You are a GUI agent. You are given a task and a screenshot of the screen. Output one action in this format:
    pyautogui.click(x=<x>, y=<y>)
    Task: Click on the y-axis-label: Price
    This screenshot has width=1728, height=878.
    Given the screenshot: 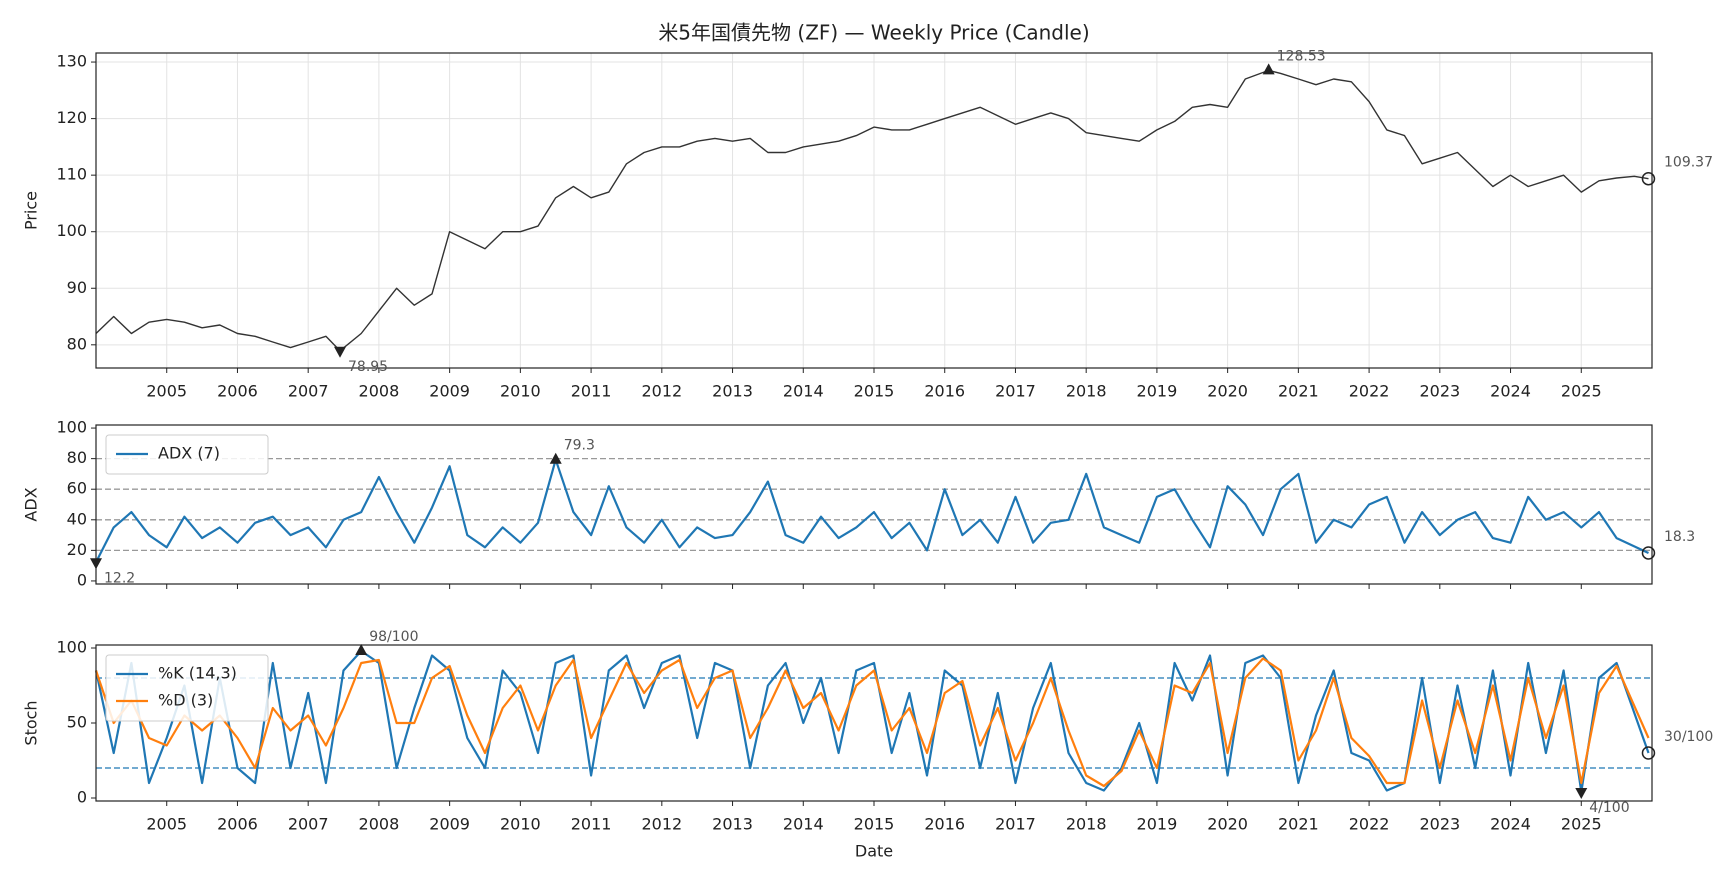 What is the action you would take?
    pyautogui.click(x=31, y=210)
    